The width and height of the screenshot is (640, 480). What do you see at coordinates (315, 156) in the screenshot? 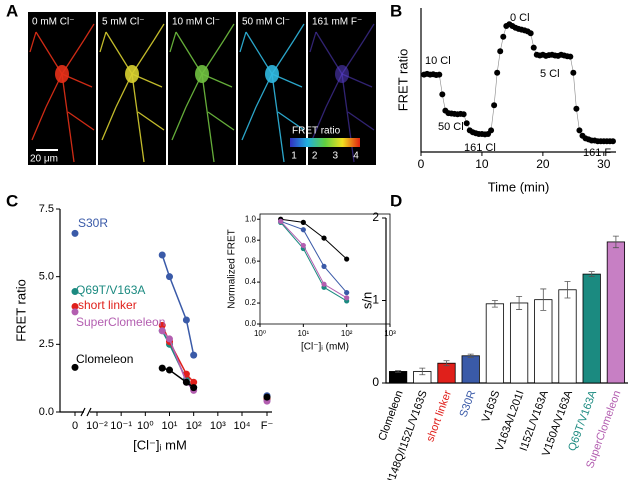
I see `colorbar-tick-label: 2` at bounding box center [315, 156].